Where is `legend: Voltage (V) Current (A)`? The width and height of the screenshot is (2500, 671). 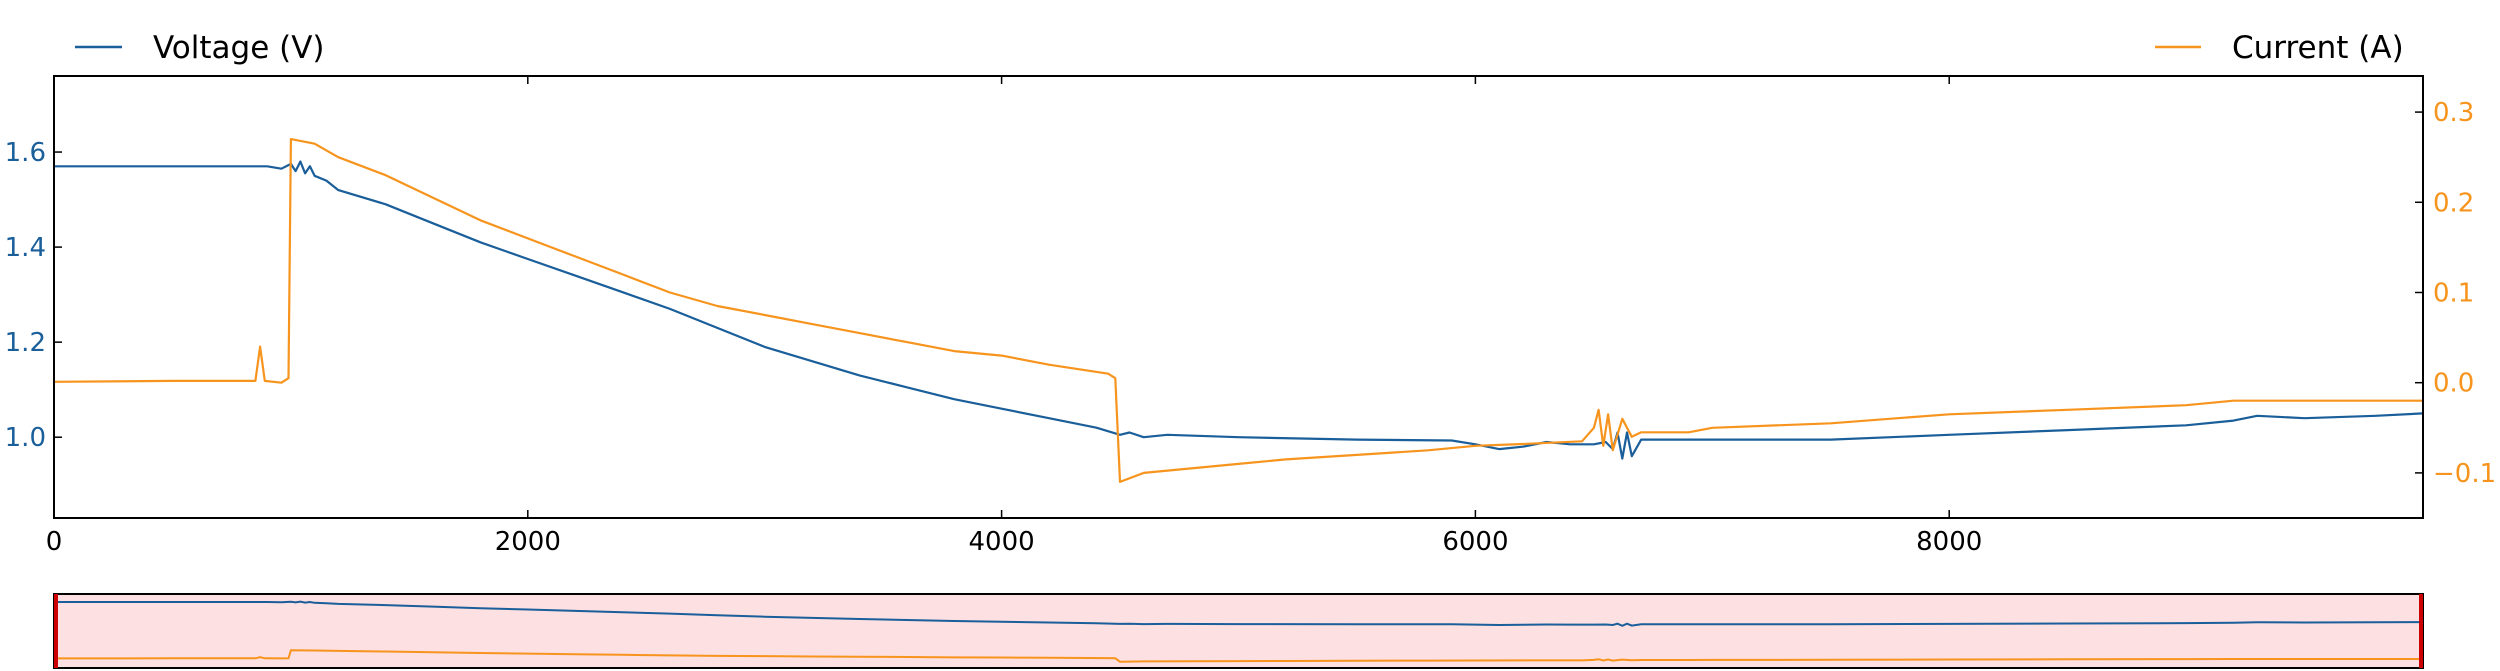
legend: Voltage (V) Current (A) is located at coordinates (1239, 48).